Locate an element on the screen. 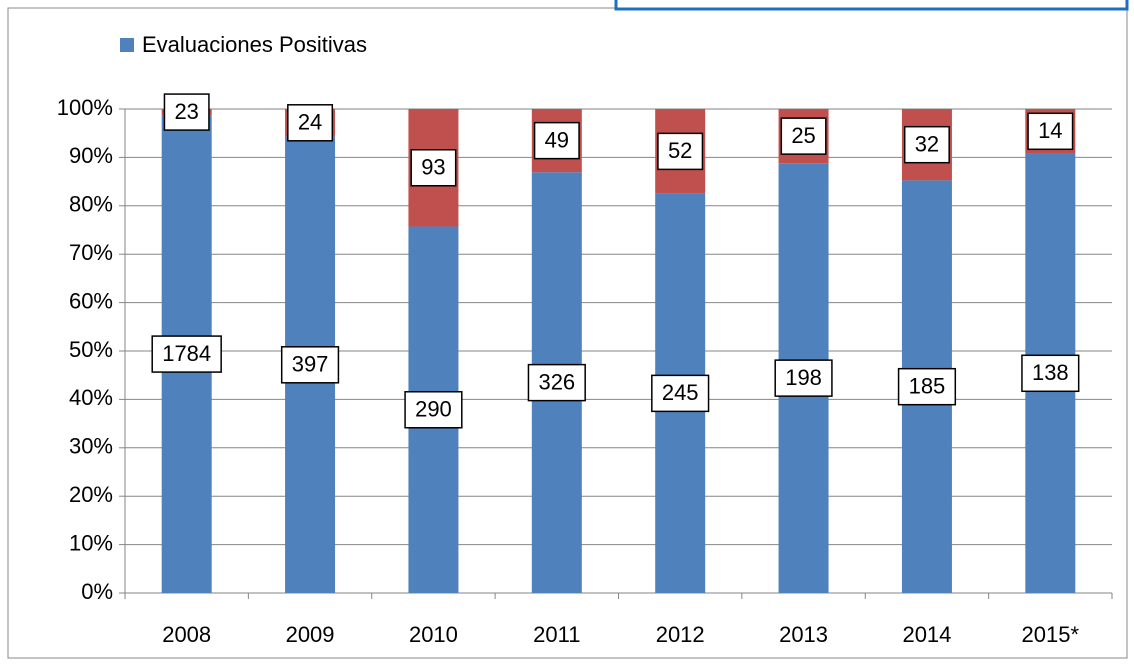 This screenshot has width=1134, height=664. data-label: 198 is located at coordinates (803, 377).